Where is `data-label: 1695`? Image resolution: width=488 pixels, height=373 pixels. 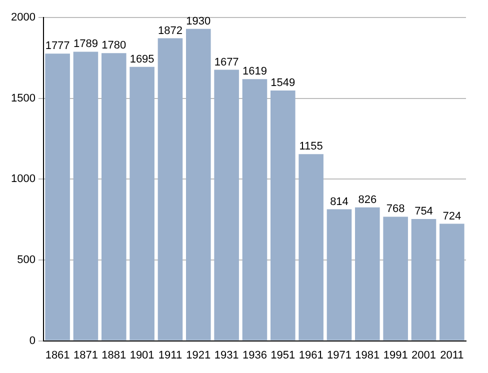
data-label: 1695 is located at coordinates (142, 59).